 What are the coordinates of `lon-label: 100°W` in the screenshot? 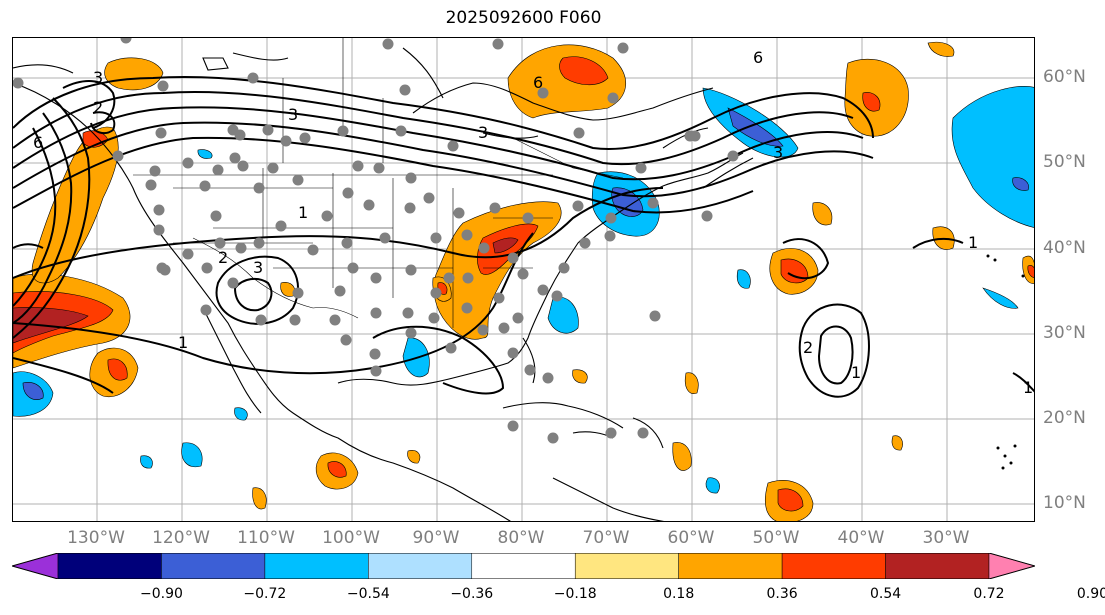 It's located at (351, 538).